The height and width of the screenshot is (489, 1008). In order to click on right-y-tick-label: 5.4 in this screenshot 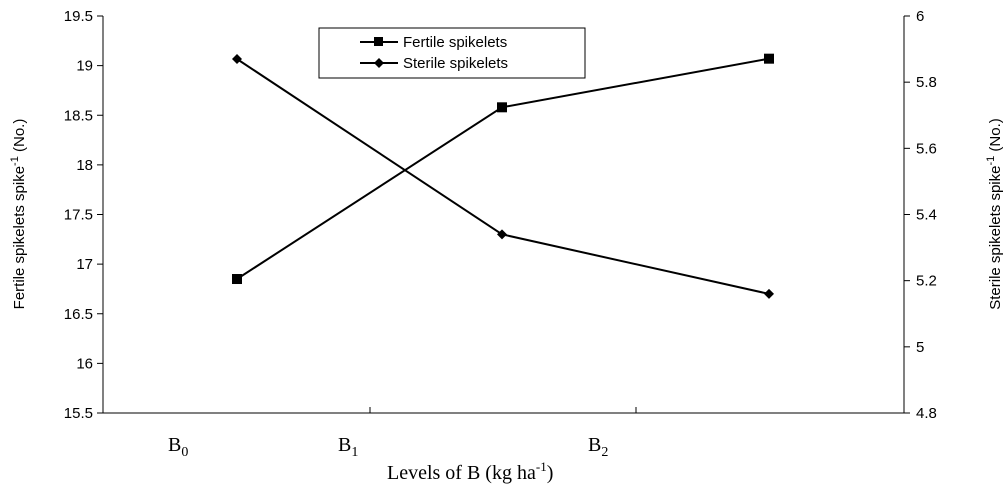, I will do `click(926, 215)`.